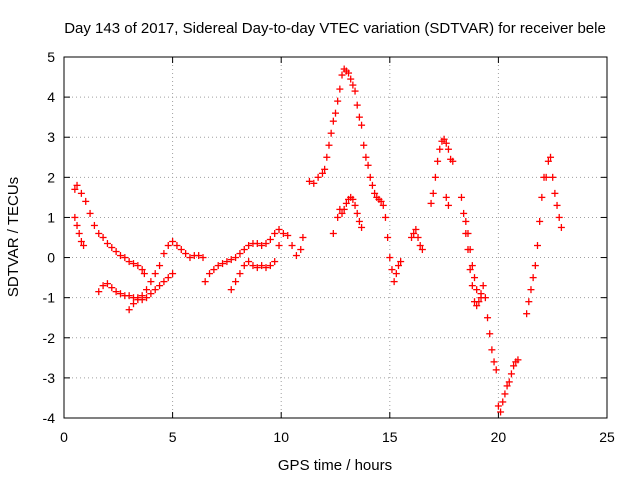 This screenshot has width=640, height=480. I want to click on x-axis-label: GPS time / hours, so click(335, 465).